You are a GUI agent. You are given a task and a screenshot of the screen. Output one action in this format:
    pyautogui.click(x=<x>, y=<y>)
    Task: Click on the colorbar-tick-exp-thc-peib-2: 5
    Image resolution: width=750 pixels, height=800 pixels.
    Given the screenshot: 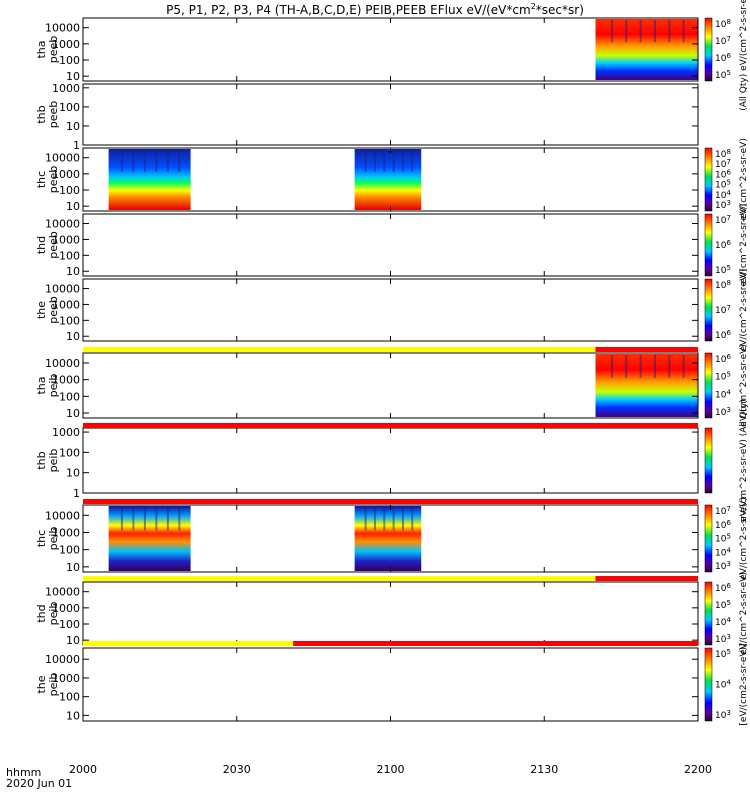 What is the action you would take?
    pyautogui.click(x=728, y=537)
    